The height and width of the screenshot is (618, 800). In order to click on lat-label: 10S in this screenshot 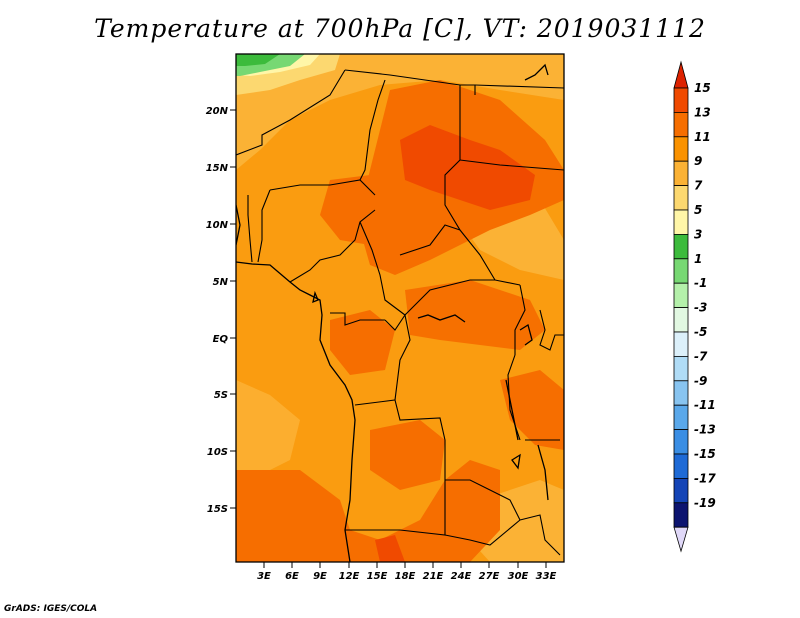, I will do `click(217, 452)`.